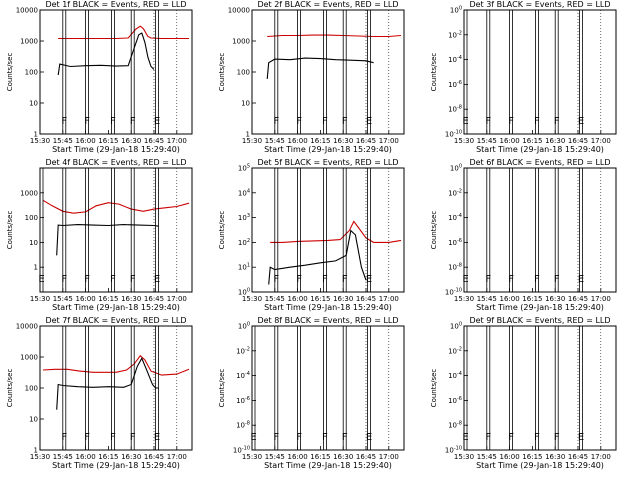 This screenshot has width=640, height=480. Describe the element at coordinates (327, 4) in the screenshot. I see `panel-title: Det 2f BLACK = Events, RED = LLD` at that location.